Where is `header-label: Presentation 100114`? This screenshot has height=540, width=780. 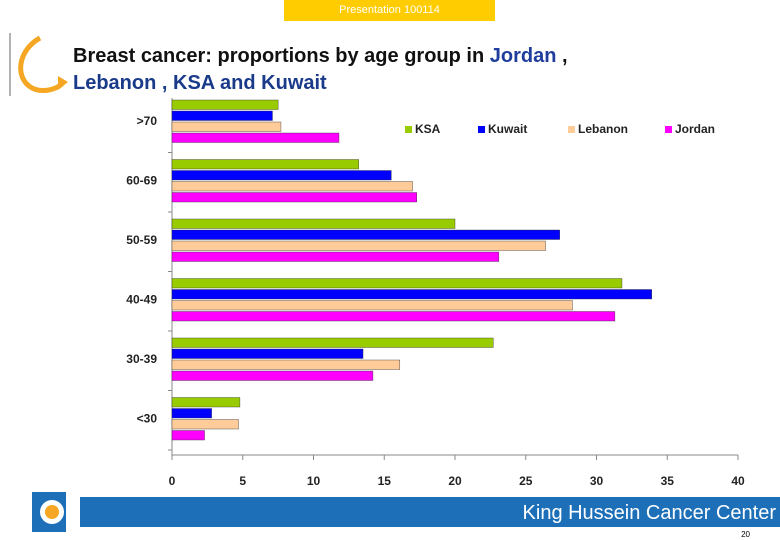
header-label: Presentation 100114 is located at coordinates (389, 10).